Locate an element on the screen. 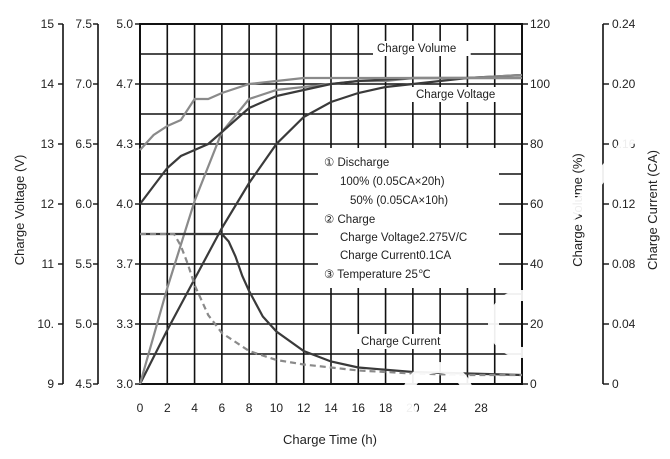 Image resolution: width=670 pixels, height=459 pixels. left-axis-1-tick-label: 14 is located at coordinates (48, 84).